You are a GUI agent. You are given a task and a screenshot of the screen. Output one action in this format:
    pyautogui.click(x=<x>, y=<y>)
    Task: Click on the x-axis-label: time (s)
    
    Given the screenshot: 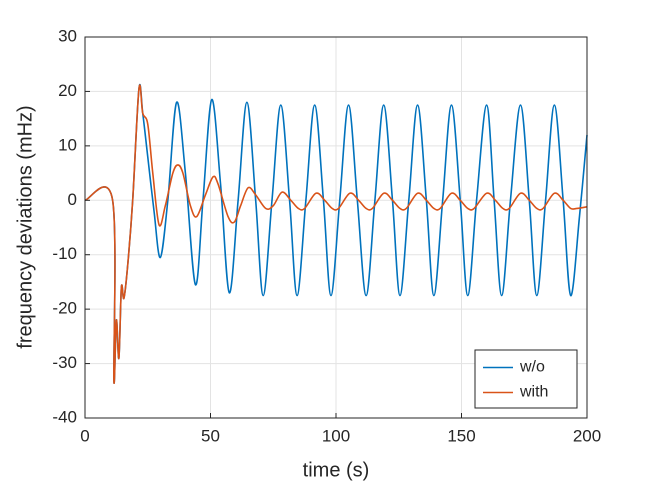 What is the action you would take?
    pyautogui.click(x=336, y=470)
    